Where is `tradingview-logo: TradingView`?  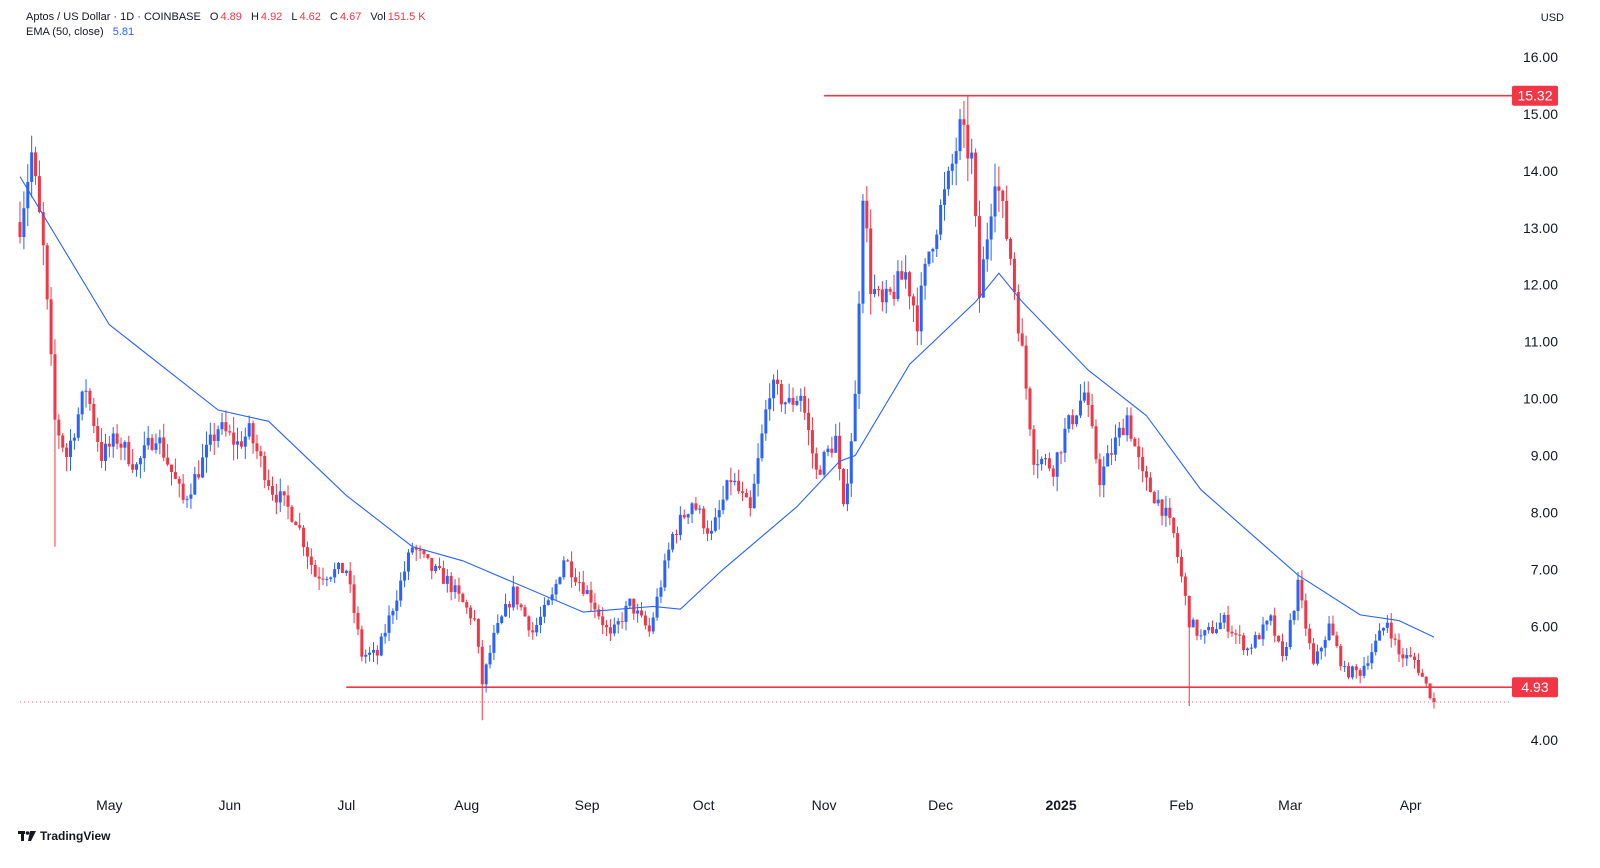 tradingview-logo: TradingView is located at coordinates (64, 836).